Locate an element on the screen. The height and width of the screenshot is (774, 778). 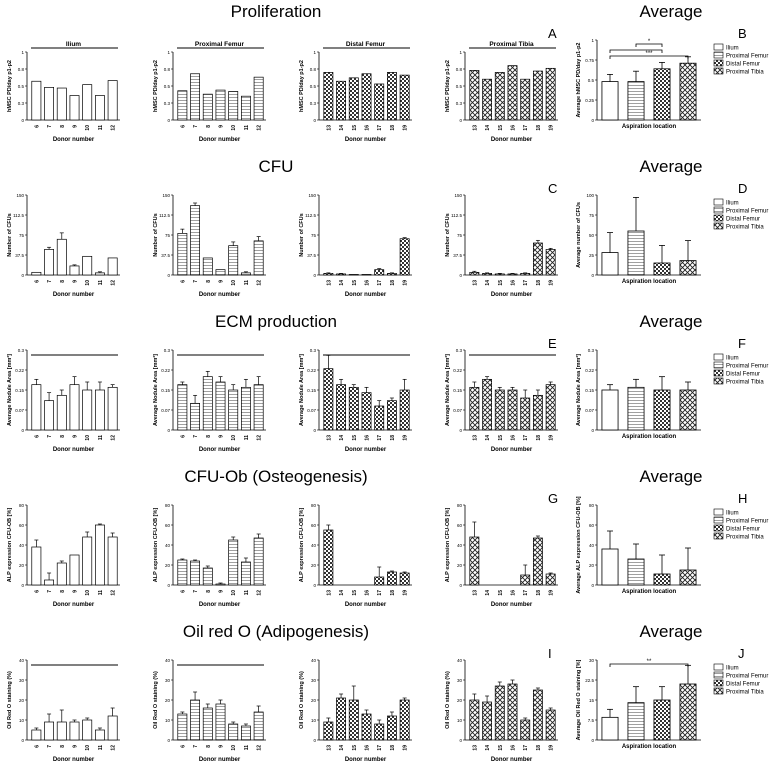
row-title: ECM production is located at coordinates (276, 321).